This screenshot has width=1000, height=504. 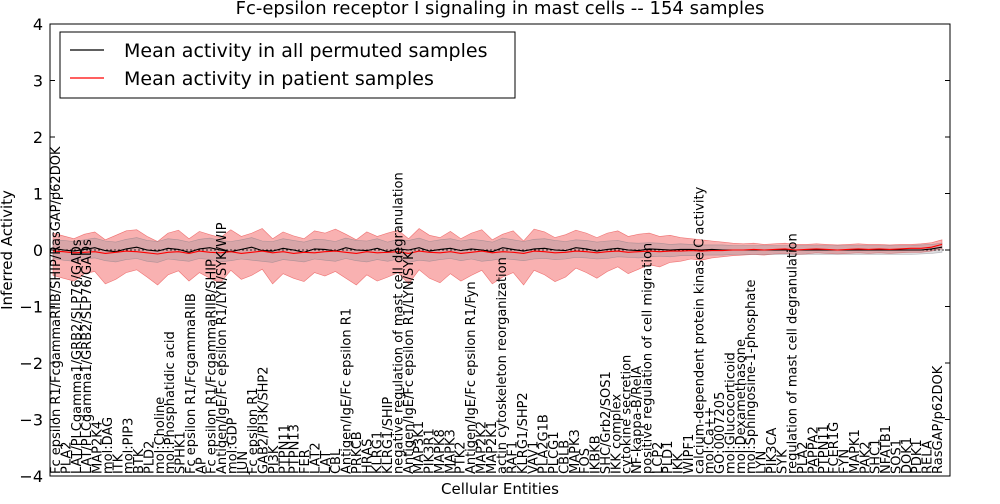 What do you see at coordinates (367, 456) in the screenshot?
I see `x-tick-label: HRAS` at bounding box center [367, 456].